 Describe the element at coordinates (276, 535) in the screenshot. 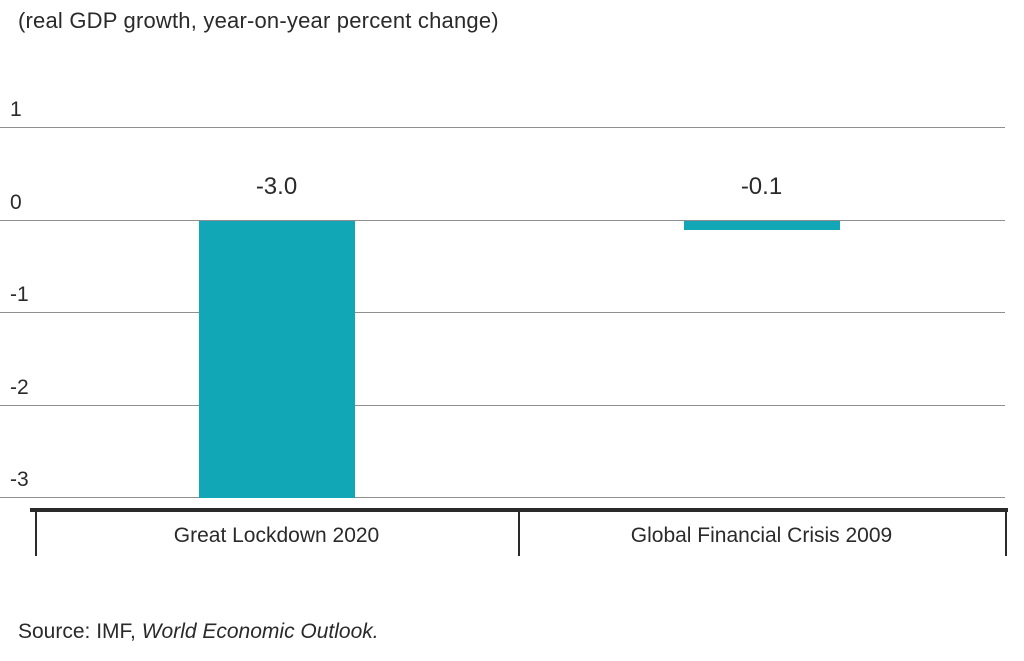

I see `category-label: Great Lockdown 2020` at that location.